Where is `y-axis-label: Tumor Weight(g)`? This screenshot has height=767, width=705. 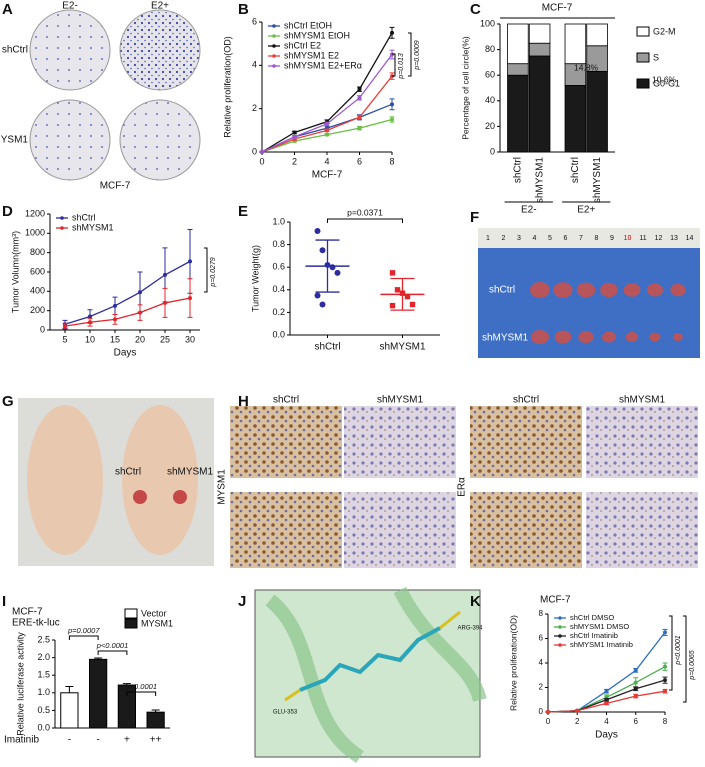
y-axis-label: Tumor Weight(g) is located at coordinates (255, 278).